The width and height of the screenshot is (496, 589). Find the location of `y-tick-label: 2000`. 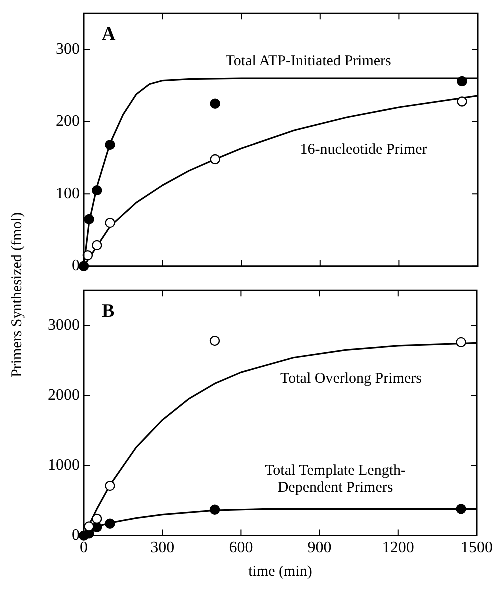

y-tick-label: 2000 is located at coordinates (64, 395).